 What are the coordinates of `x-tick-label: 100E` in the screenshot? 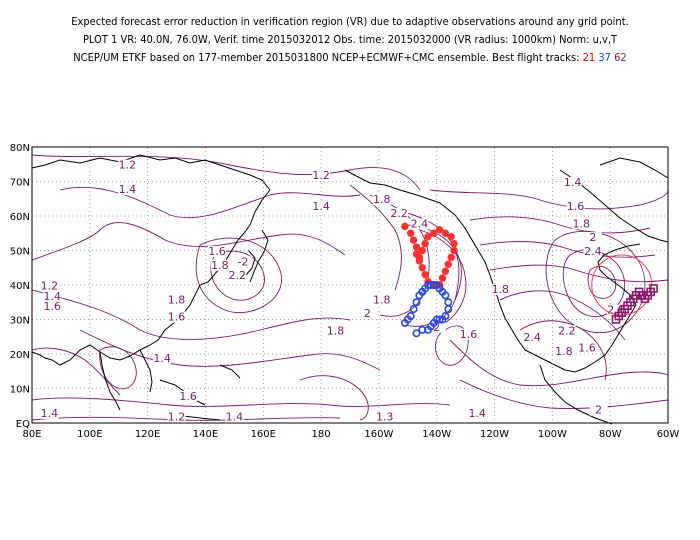 It's located at (89, 434).